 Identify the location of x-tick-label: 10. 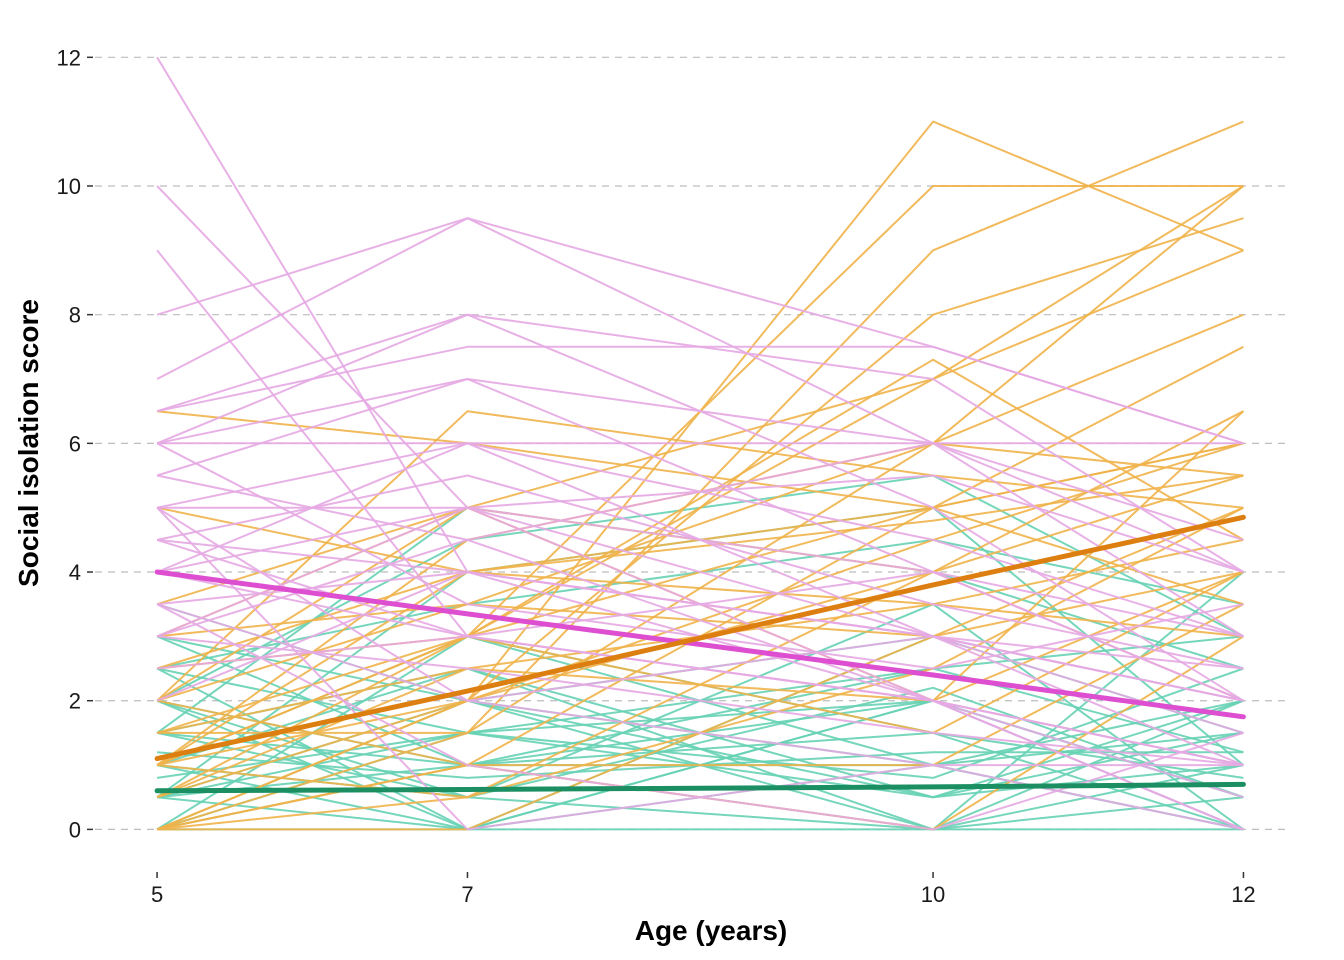
(933, 894).